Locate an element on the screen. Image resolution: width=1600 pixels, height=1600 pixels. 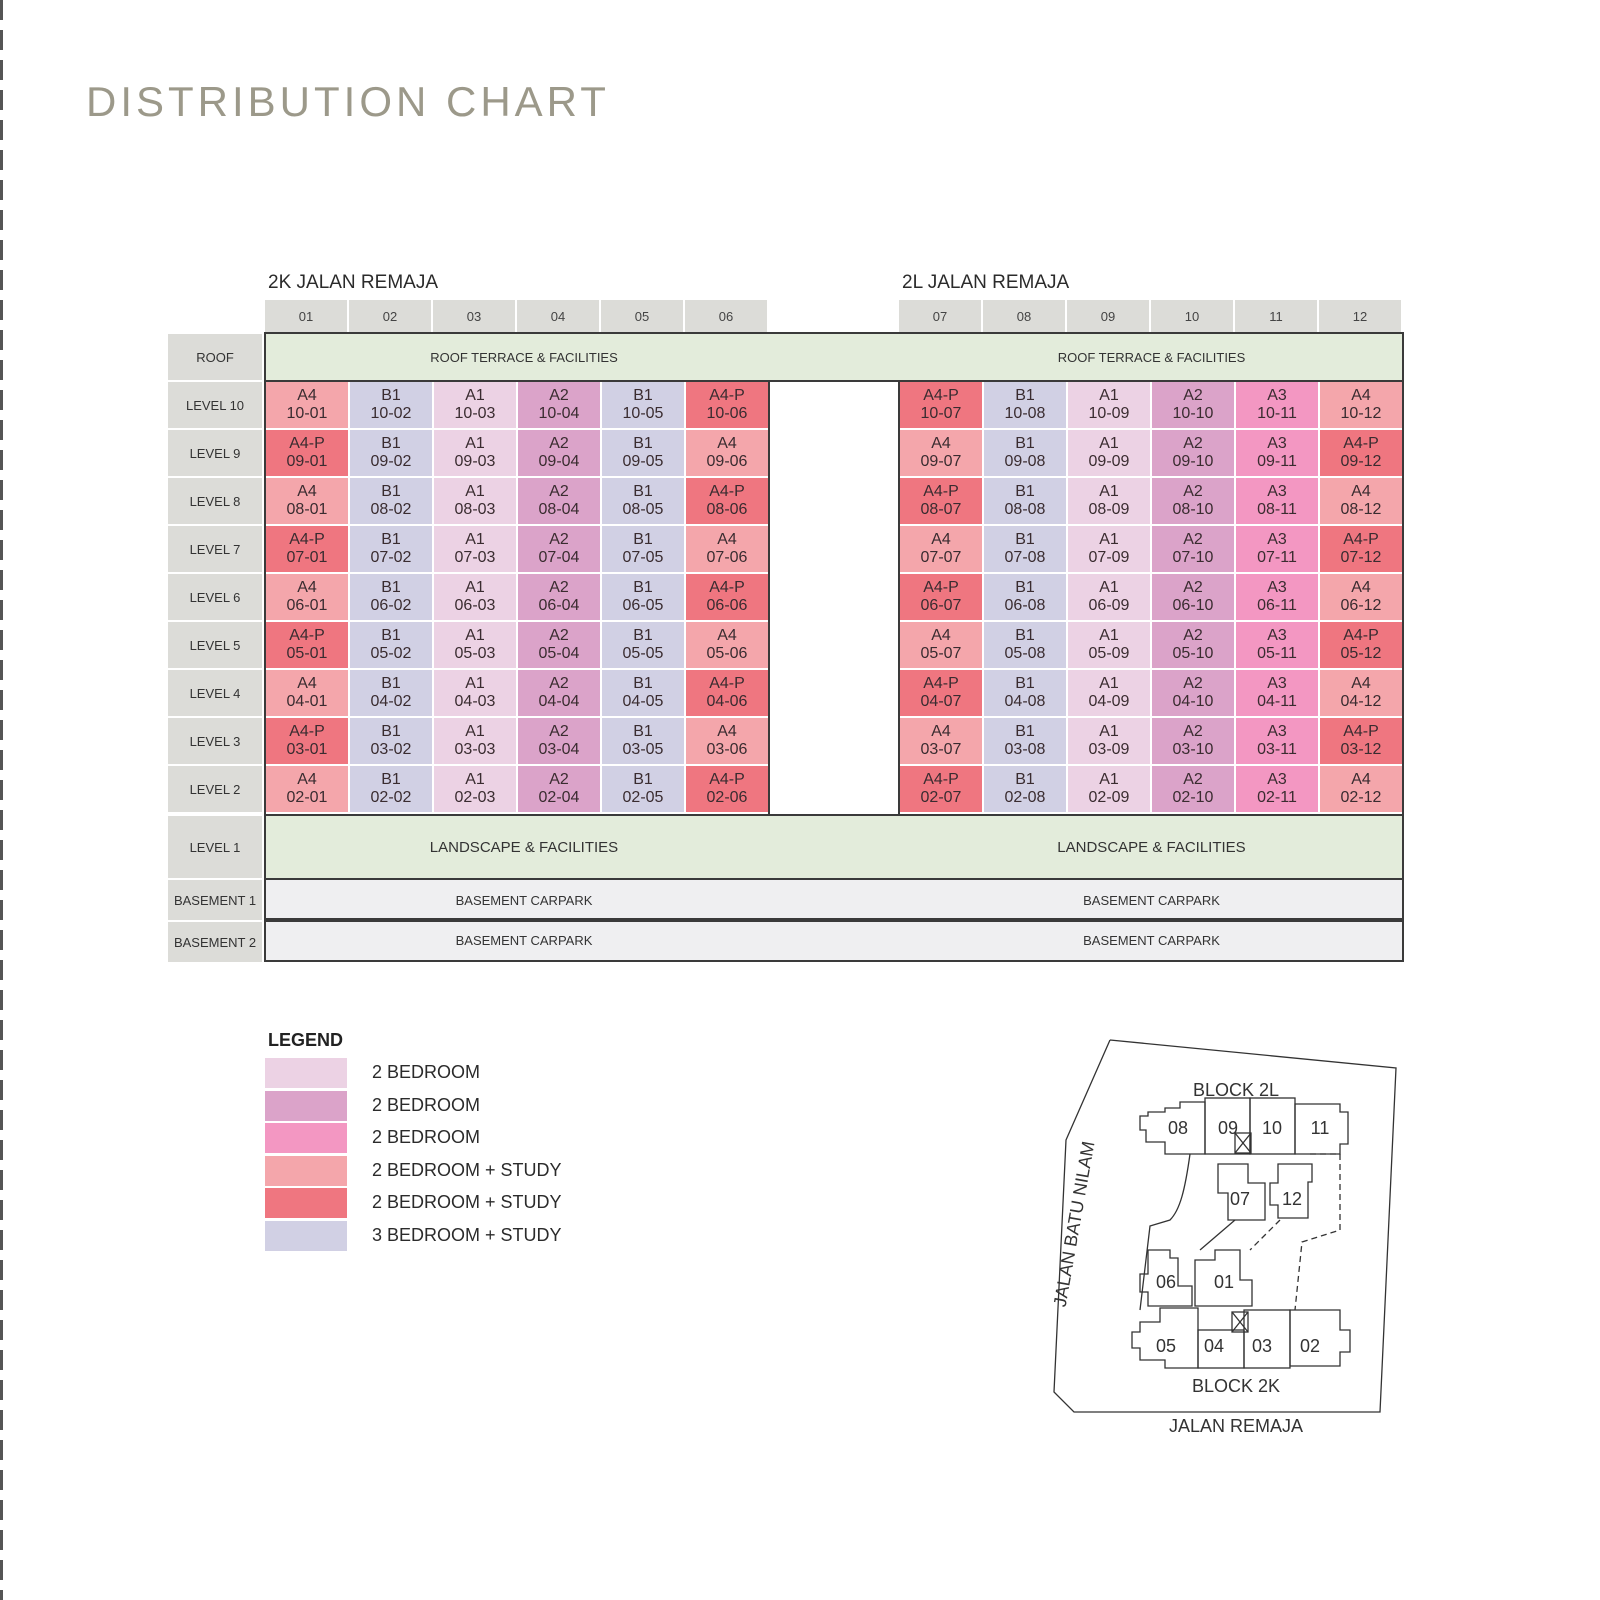
unit-cell: A4-P 05-12 is located at coordinates (1361, 645).